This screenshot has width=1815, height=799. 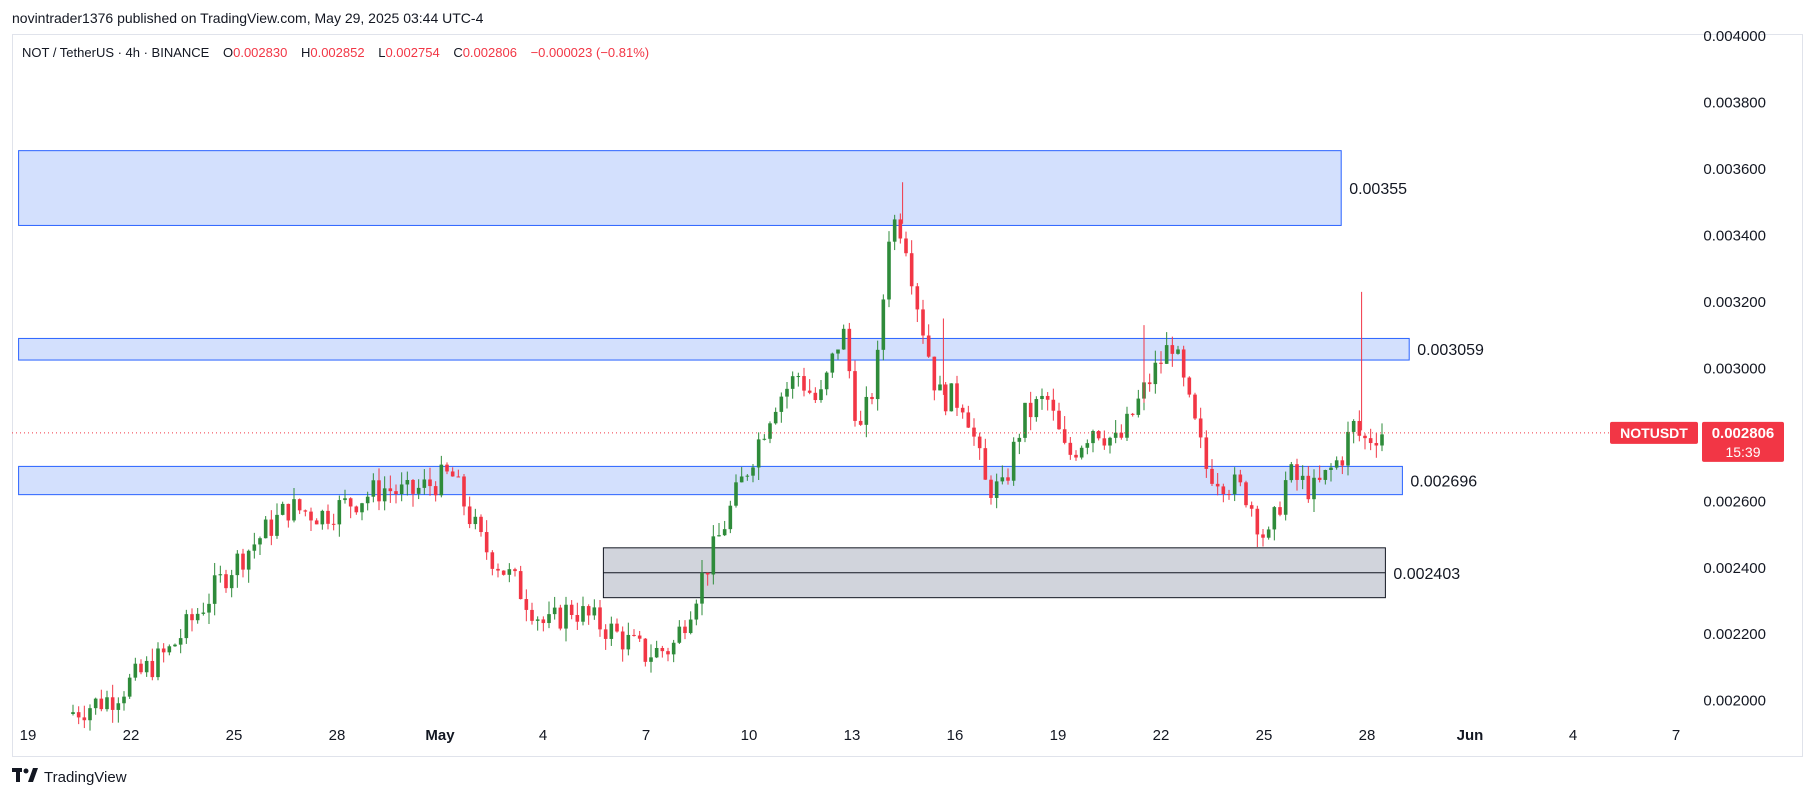 What do you see at coordinates (440, 735) in the screenshot?
I see `x-tick-label: May` at bounding box center [440, 735].